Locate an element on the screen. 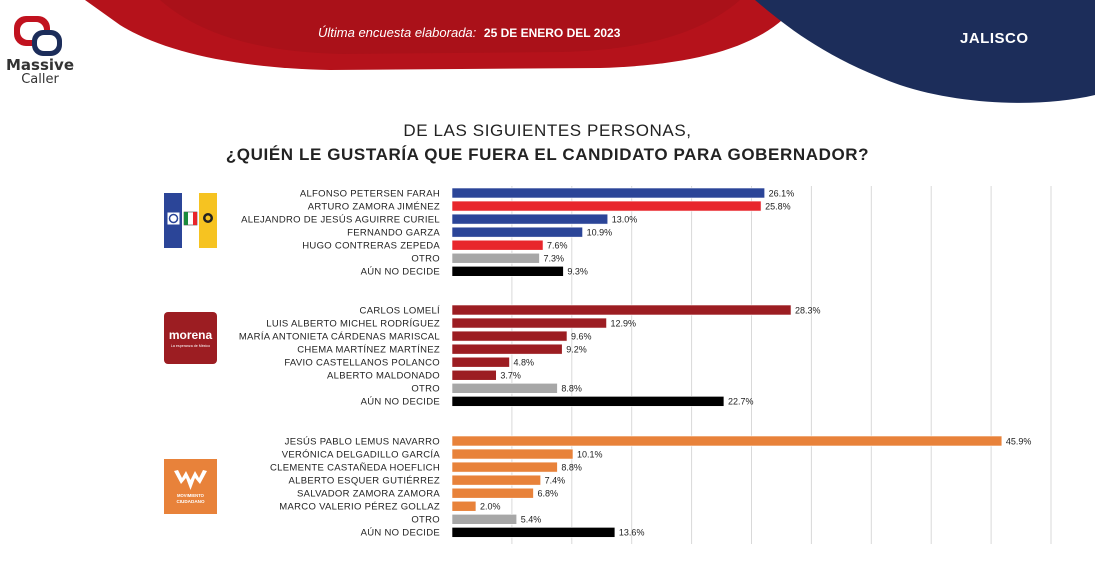 Image resolution: width=1095 pixels, height=567 pixels. candidate-label: ALBERTO MALDONADO is located at coordinates (383, 376).